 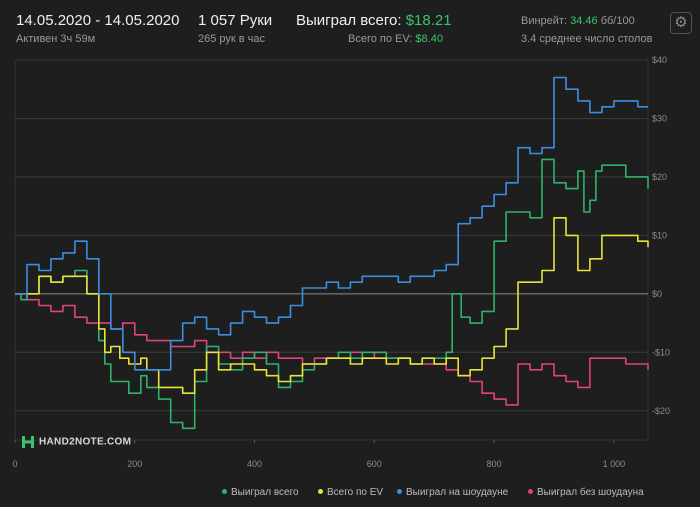 I want to click on total-won-label: Выиграл всего:, so click(x=349, y=20).